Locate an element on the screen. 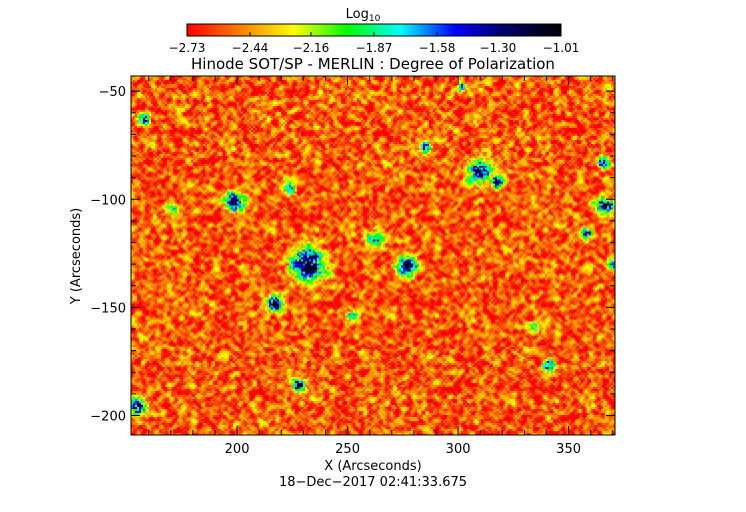 The width and height of the screenshot is (746, 512). colorbar-label: Log10 is located at coordinates (363, 15).